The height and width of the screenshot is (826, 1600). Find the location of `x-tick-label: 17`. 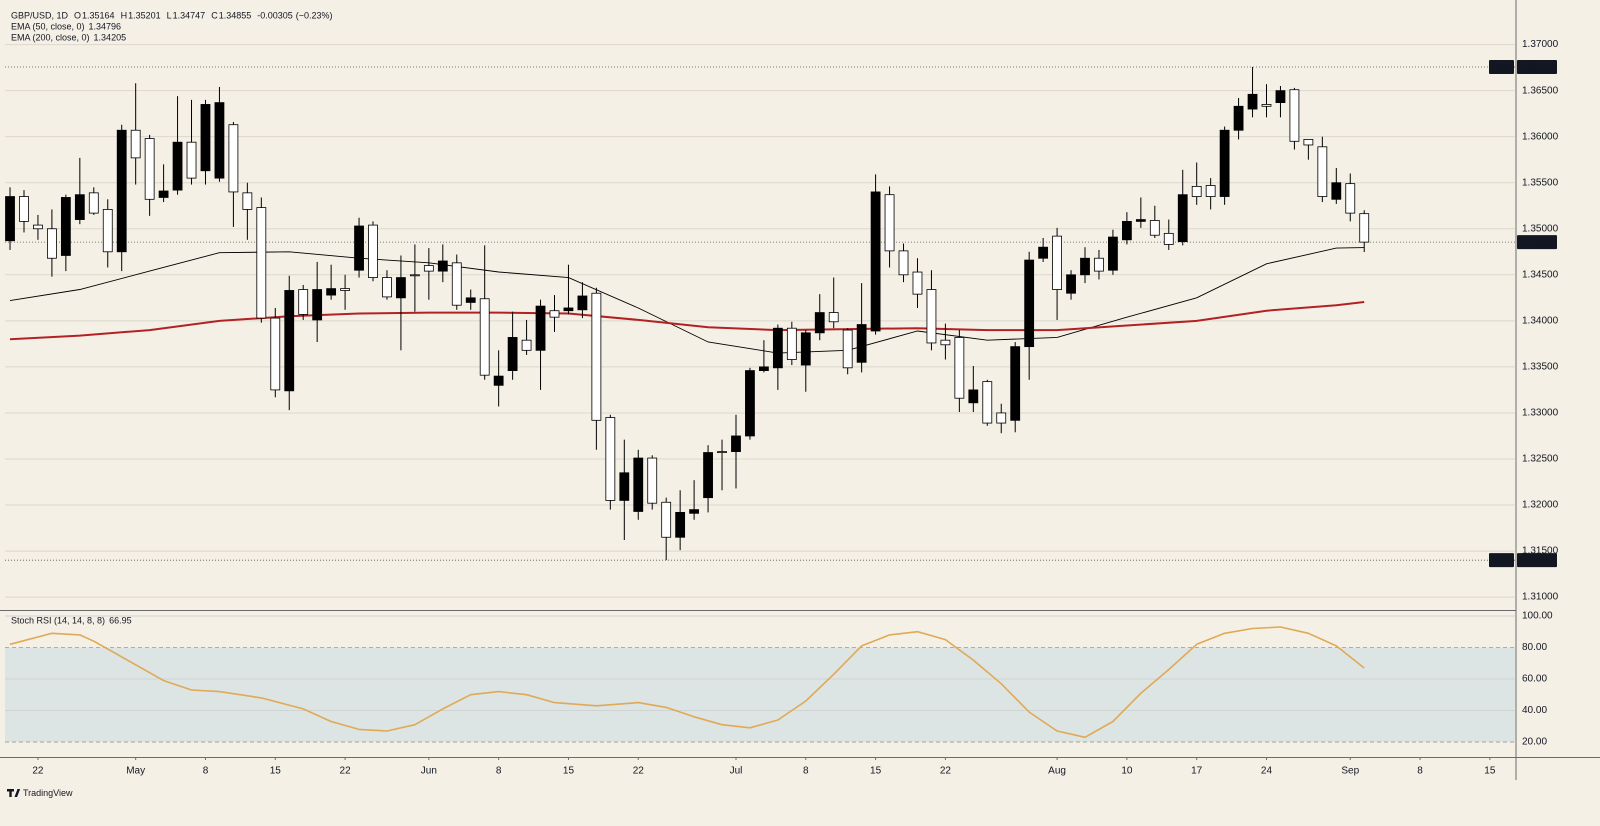

x-tick-label: 17 is located at coordinates (1197, 771).